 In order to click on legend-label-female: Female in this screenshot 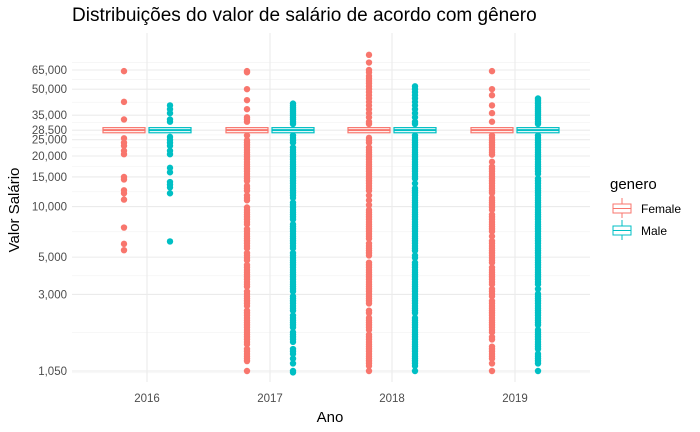, I will do `click(661, 209)`.